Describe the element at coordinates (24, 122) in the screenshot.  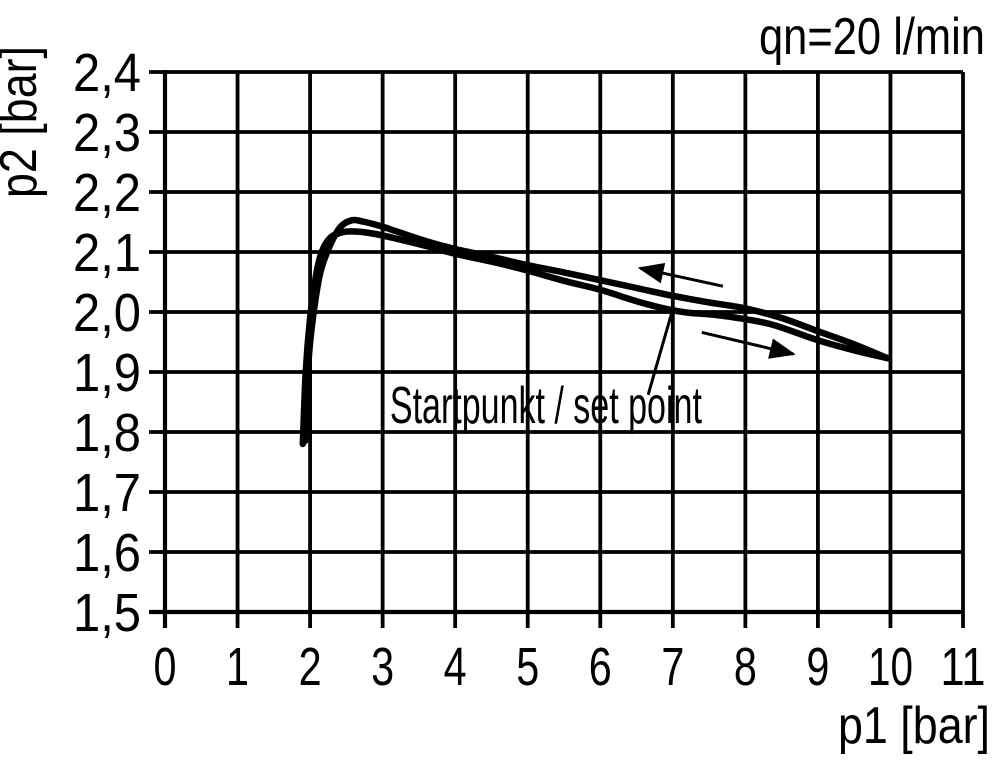
I see `y-axis-label: p2 [bar]` at that location.